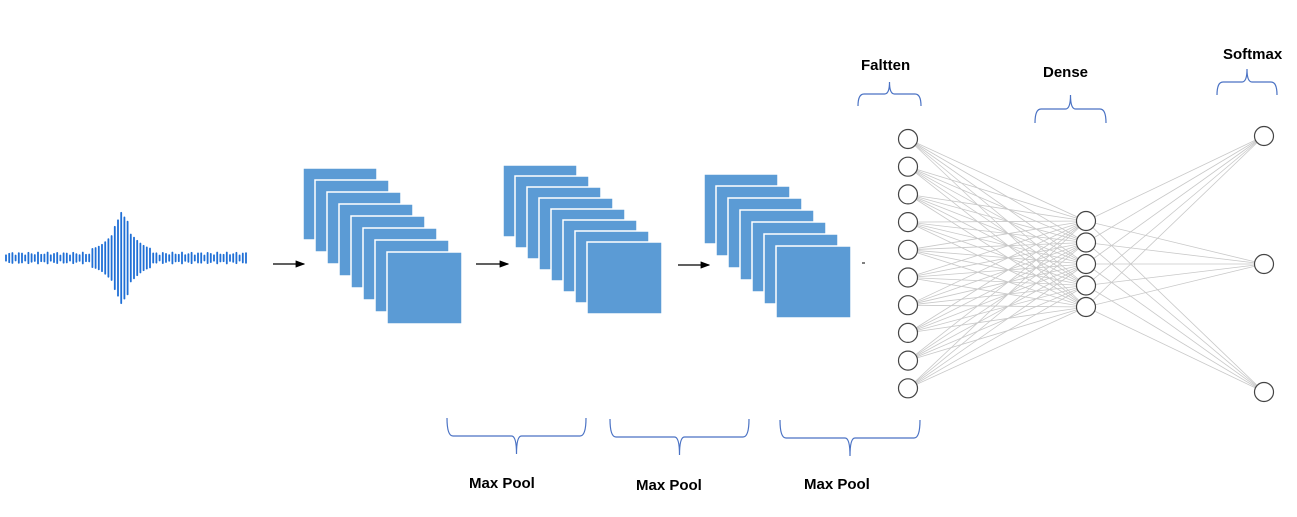  Describe the element at coordinates (886, 65) in the screenshot. I see `flatten-label: Faltten` at that location.